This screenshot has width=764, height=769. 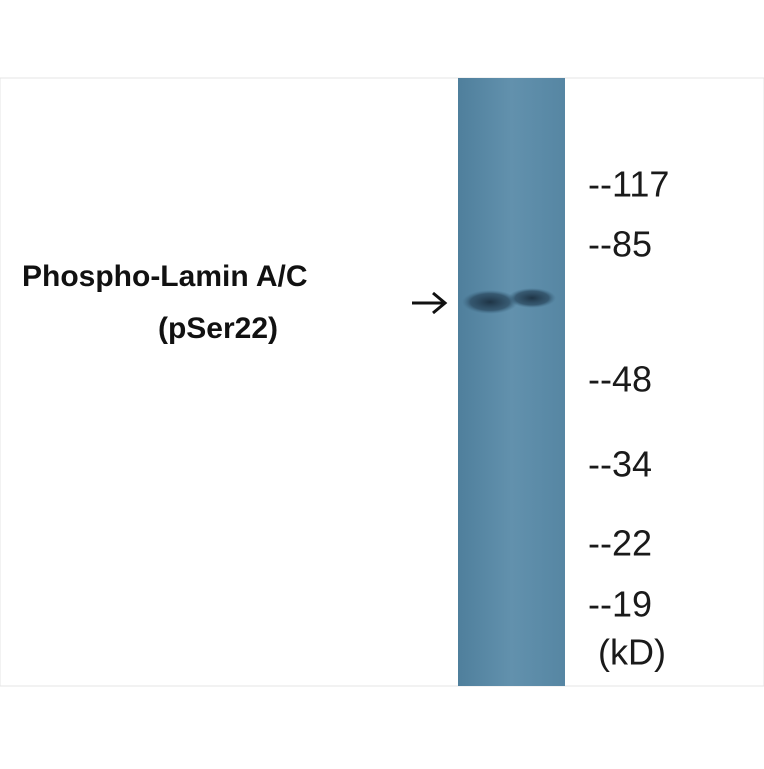 What do you see at coordinates (511, 382) in the screenshot?
I see `gel-lane` at bounding box center [511, 382].